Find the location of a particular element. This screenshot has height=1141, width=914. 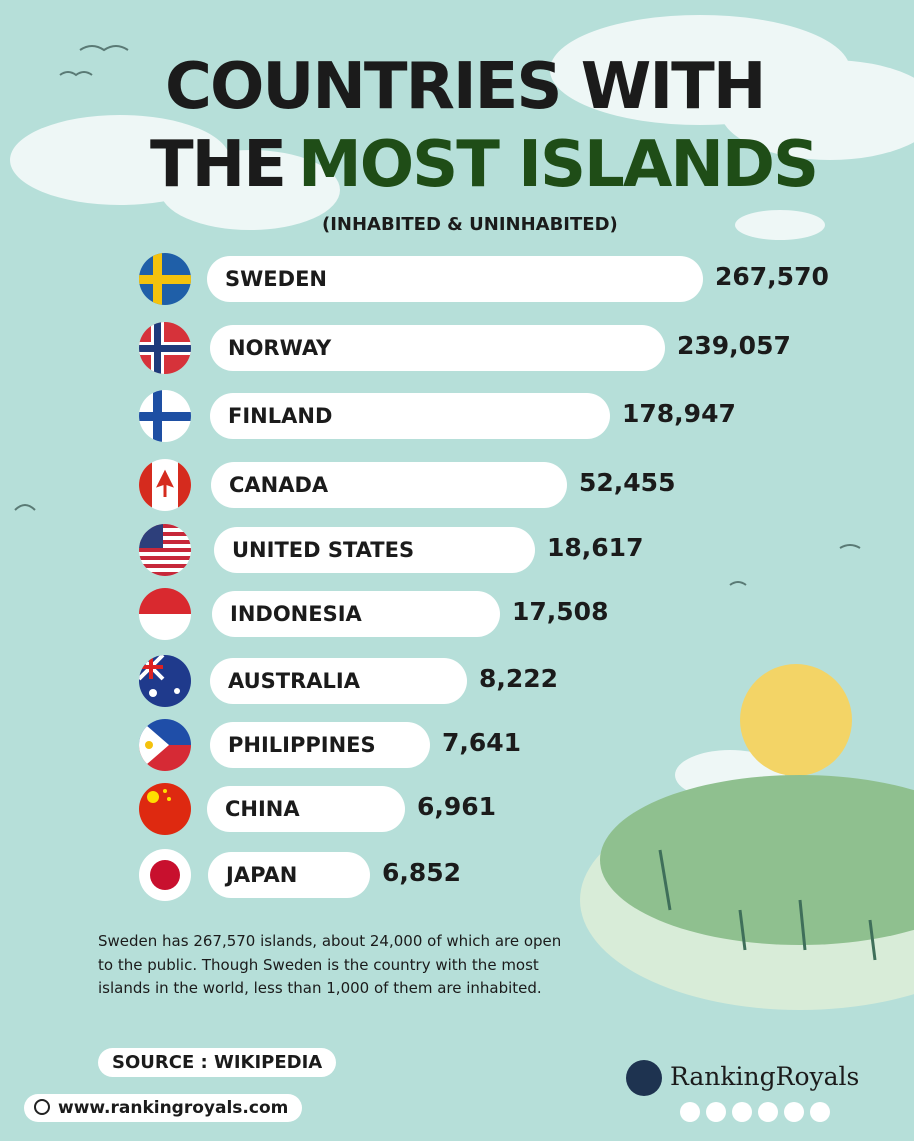

country-label: SWEDEN is located at coordinates (276, 279).